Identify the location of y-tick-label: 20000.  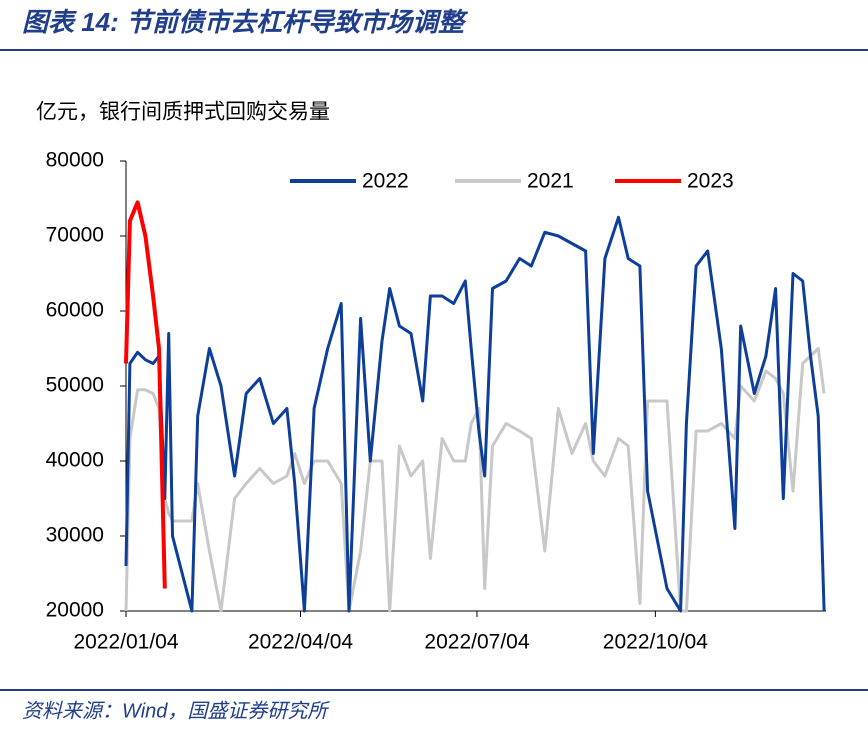
(75, 610).